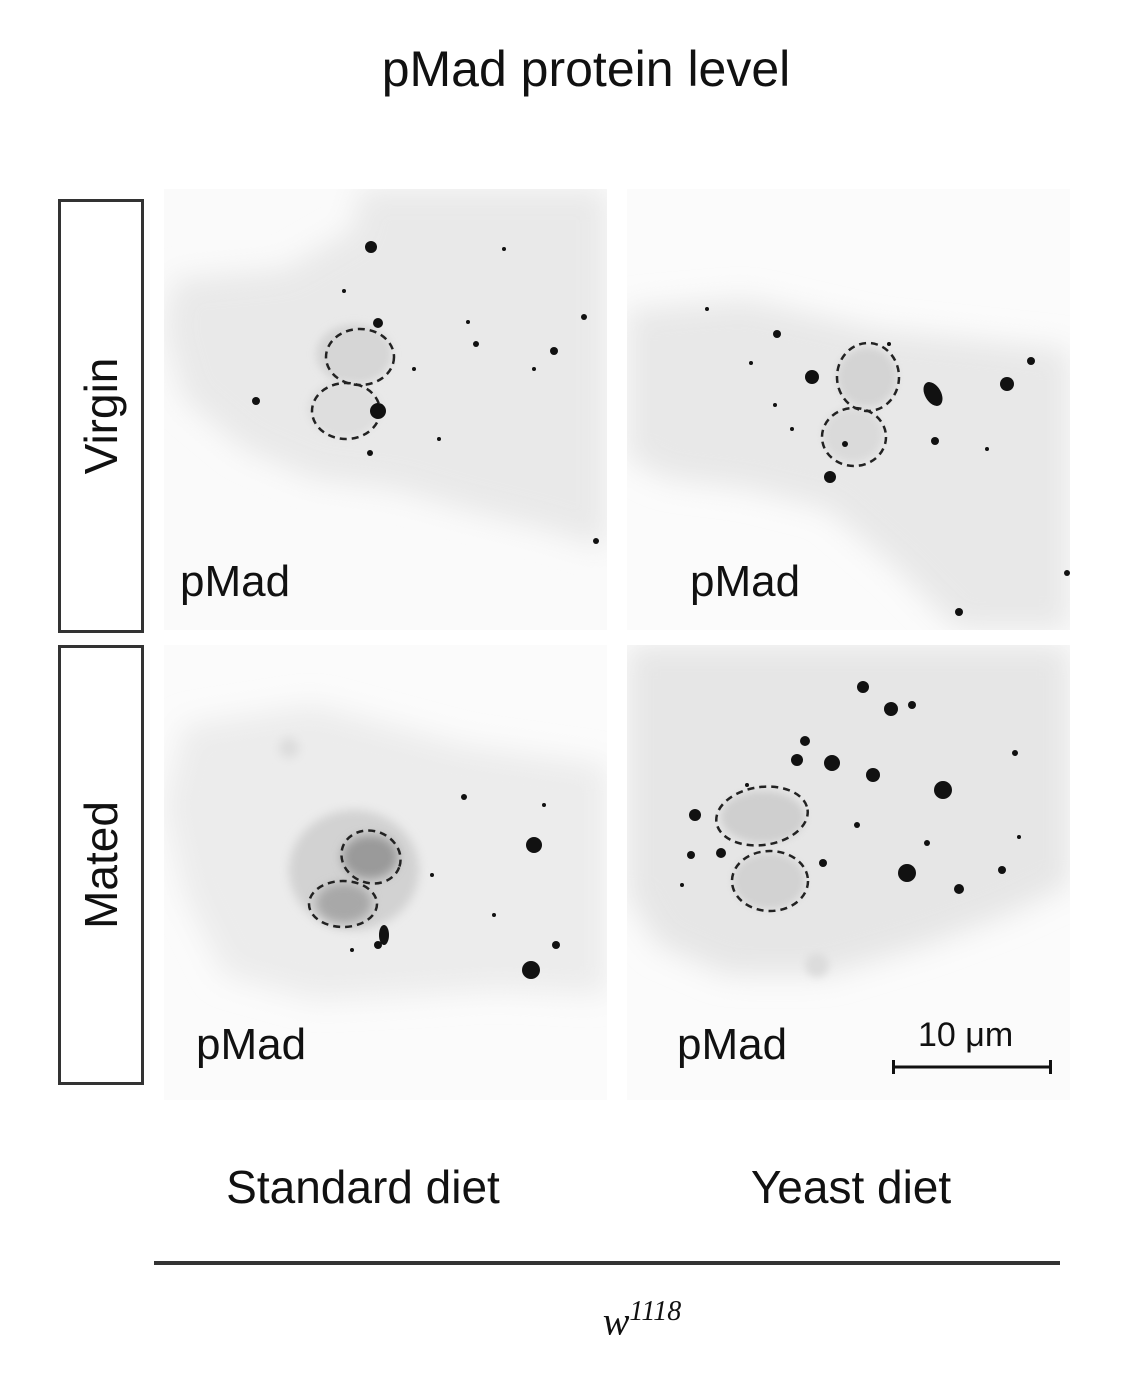  Describe the element at coordinates (607, 1263) in the screenshot. I see `genotype-bracket-line` at that location.